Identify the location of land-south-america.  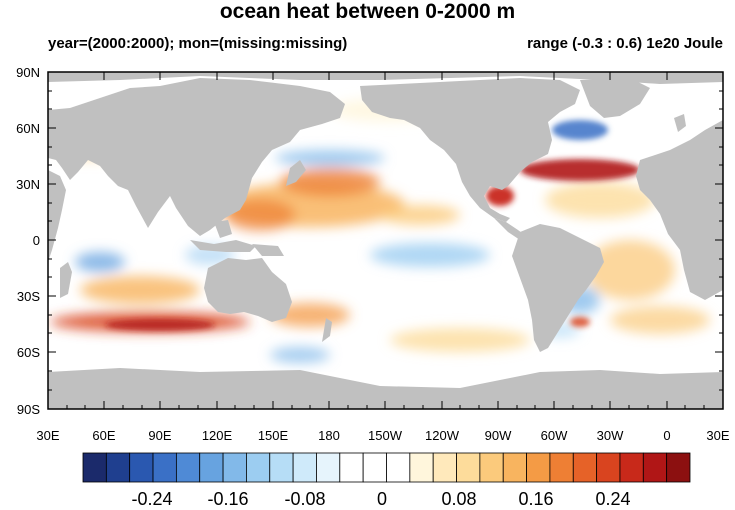
(558, 288).